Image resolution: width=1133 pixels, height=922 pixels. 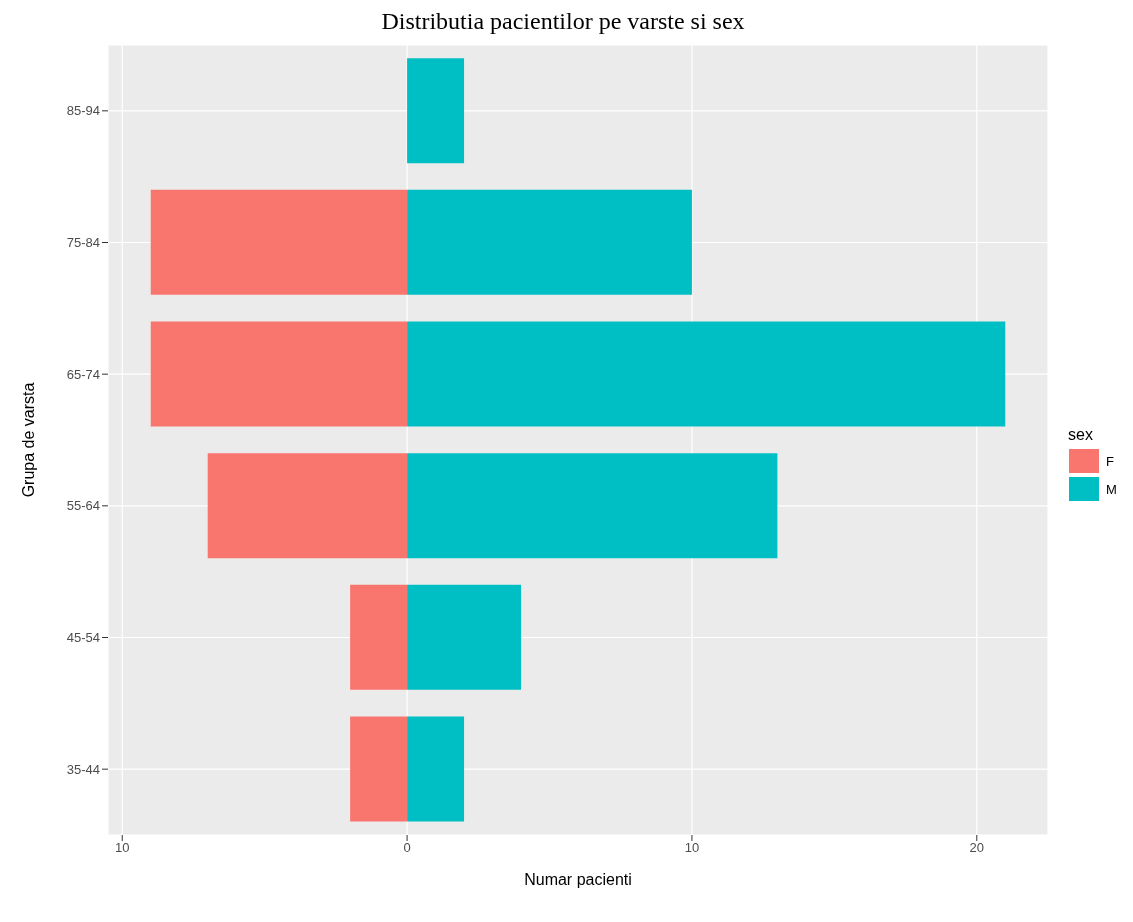 What do you see at coordinates (1110, 461) in the screenshot?
I see `legend-label: F` at bounding box center [1110, 461].